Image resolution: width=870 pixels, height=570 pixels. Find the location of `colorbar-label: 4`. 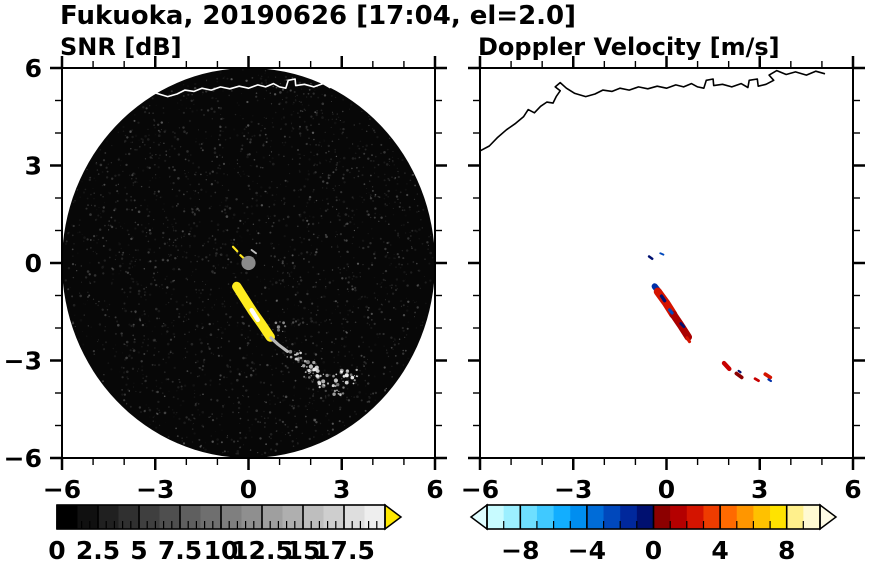

colorbar-label: 4 is located at coordinates (719, 550).